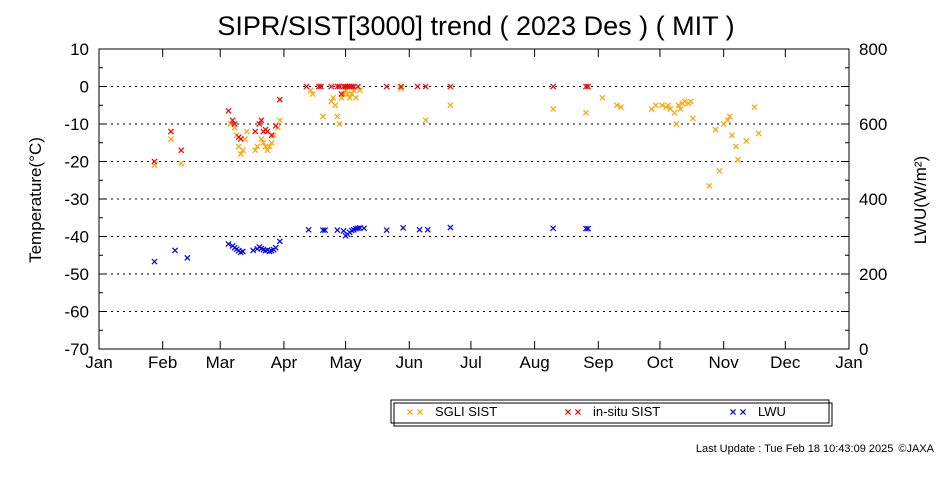 The image size is (950, 480). What do you see at coordinates (873, 124) in the screenshot?
I see `y2-tick-label: 600` at bounding box center [873, 124].